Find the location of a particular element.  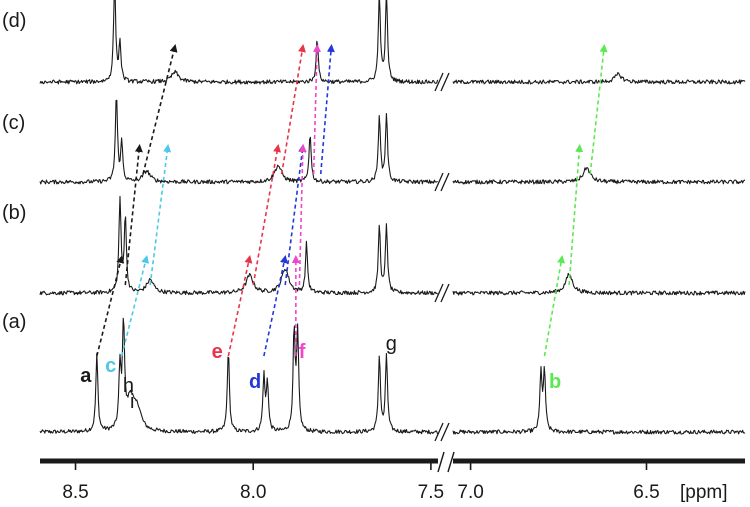

spectrum-trace-a-seg1 is located at coordinates (239, 376).